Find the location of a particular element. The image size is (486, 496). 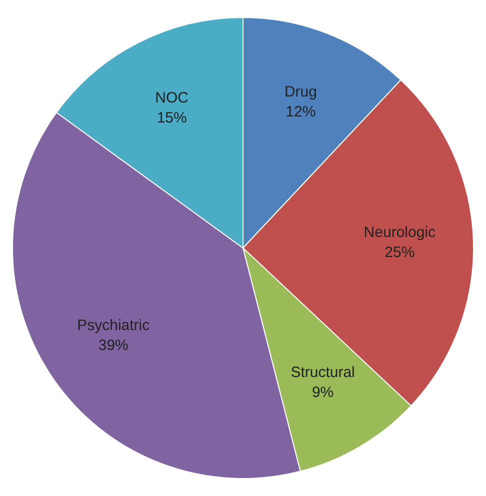

data-label: 9% is located at coordinates (323, 393).